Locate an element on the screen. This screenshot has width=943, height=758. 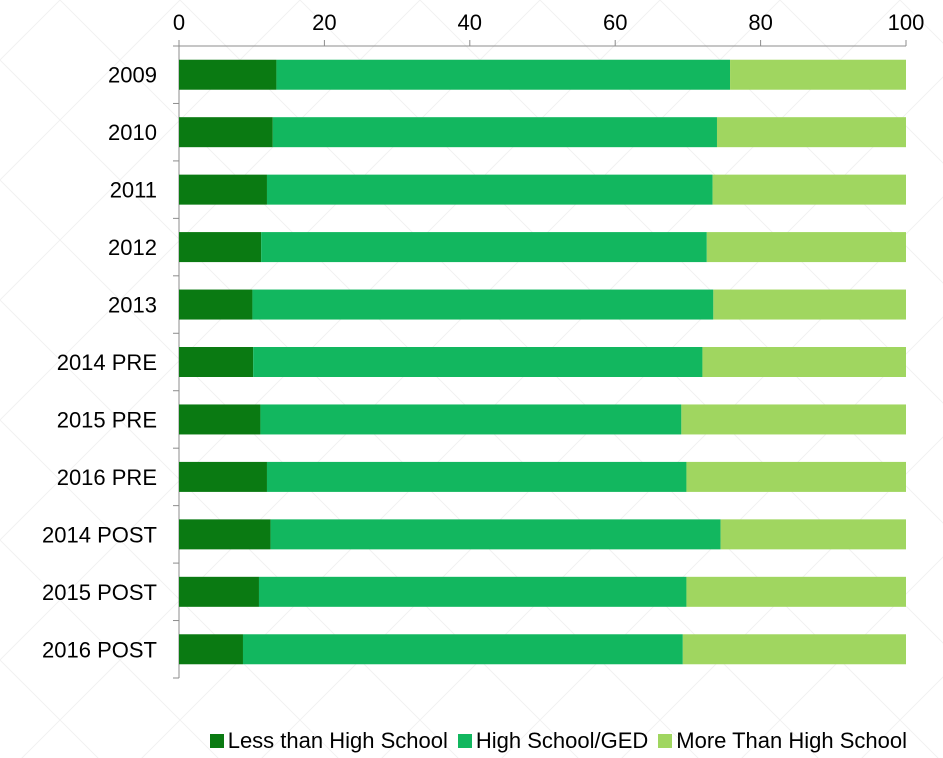
category-label: 2016 PRE is located at coordinates (107, 477).